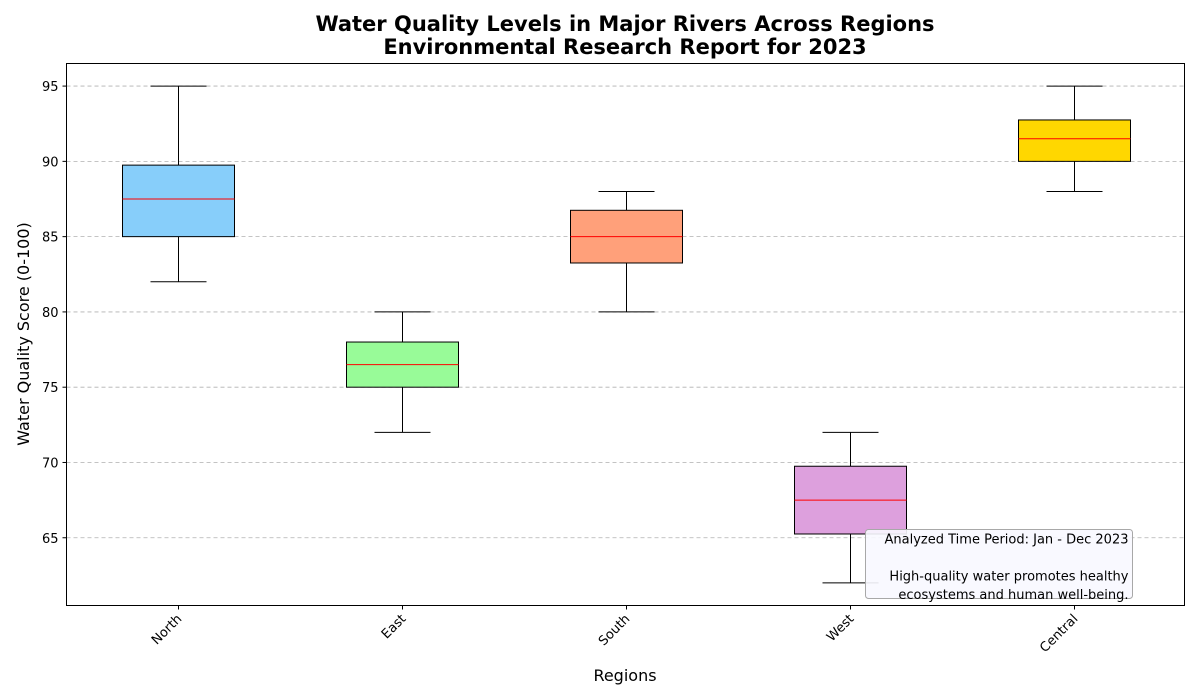  Describe the element at coordinates (23, 334) in the screenshot. I see `y-axis-label: Water Quality Score (0-100)` at that location.